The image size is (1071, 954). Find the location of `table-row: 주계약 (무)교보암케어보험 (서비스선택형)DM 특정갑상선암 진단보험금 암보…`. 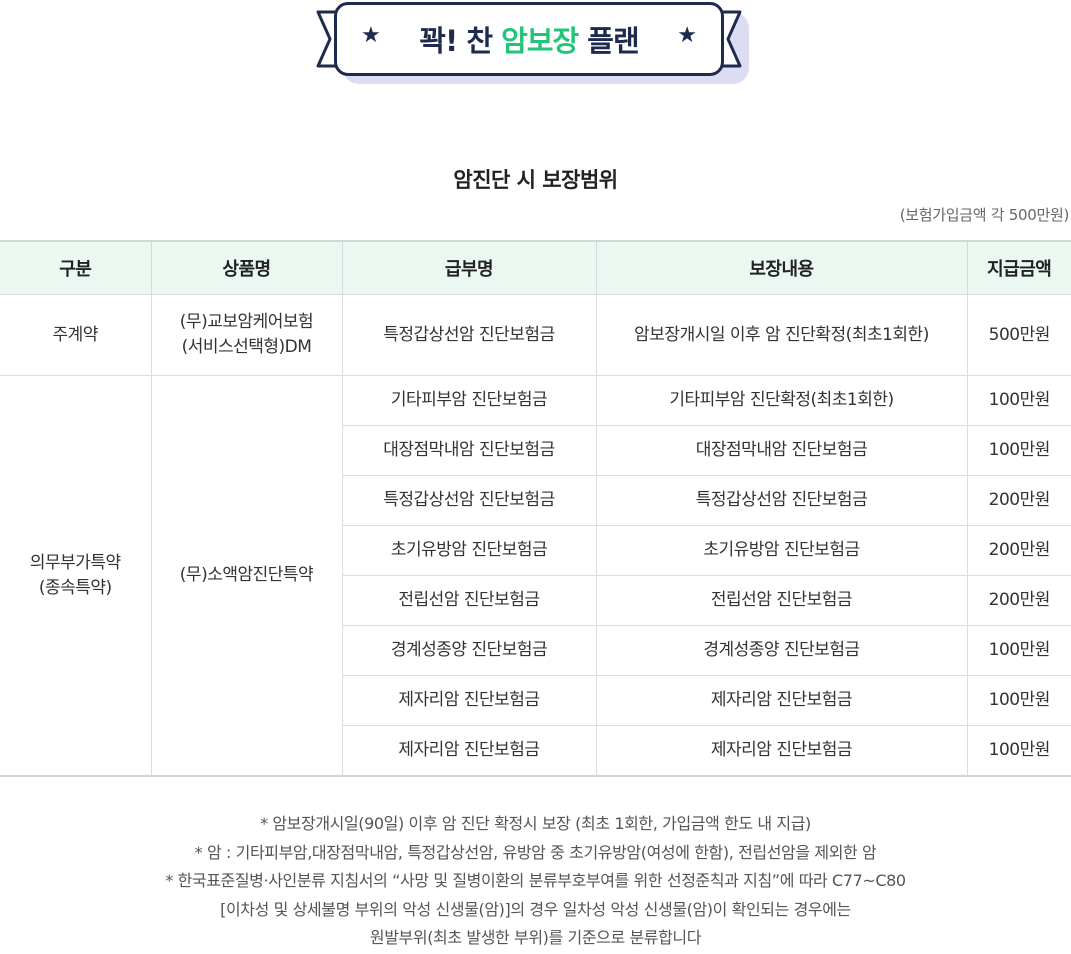

table-row: 주계약 (무)교보암케어보험 (서비스선택형)DM 특정갑상선암 진단보험금 암보… is located at coordinates (535, 335).